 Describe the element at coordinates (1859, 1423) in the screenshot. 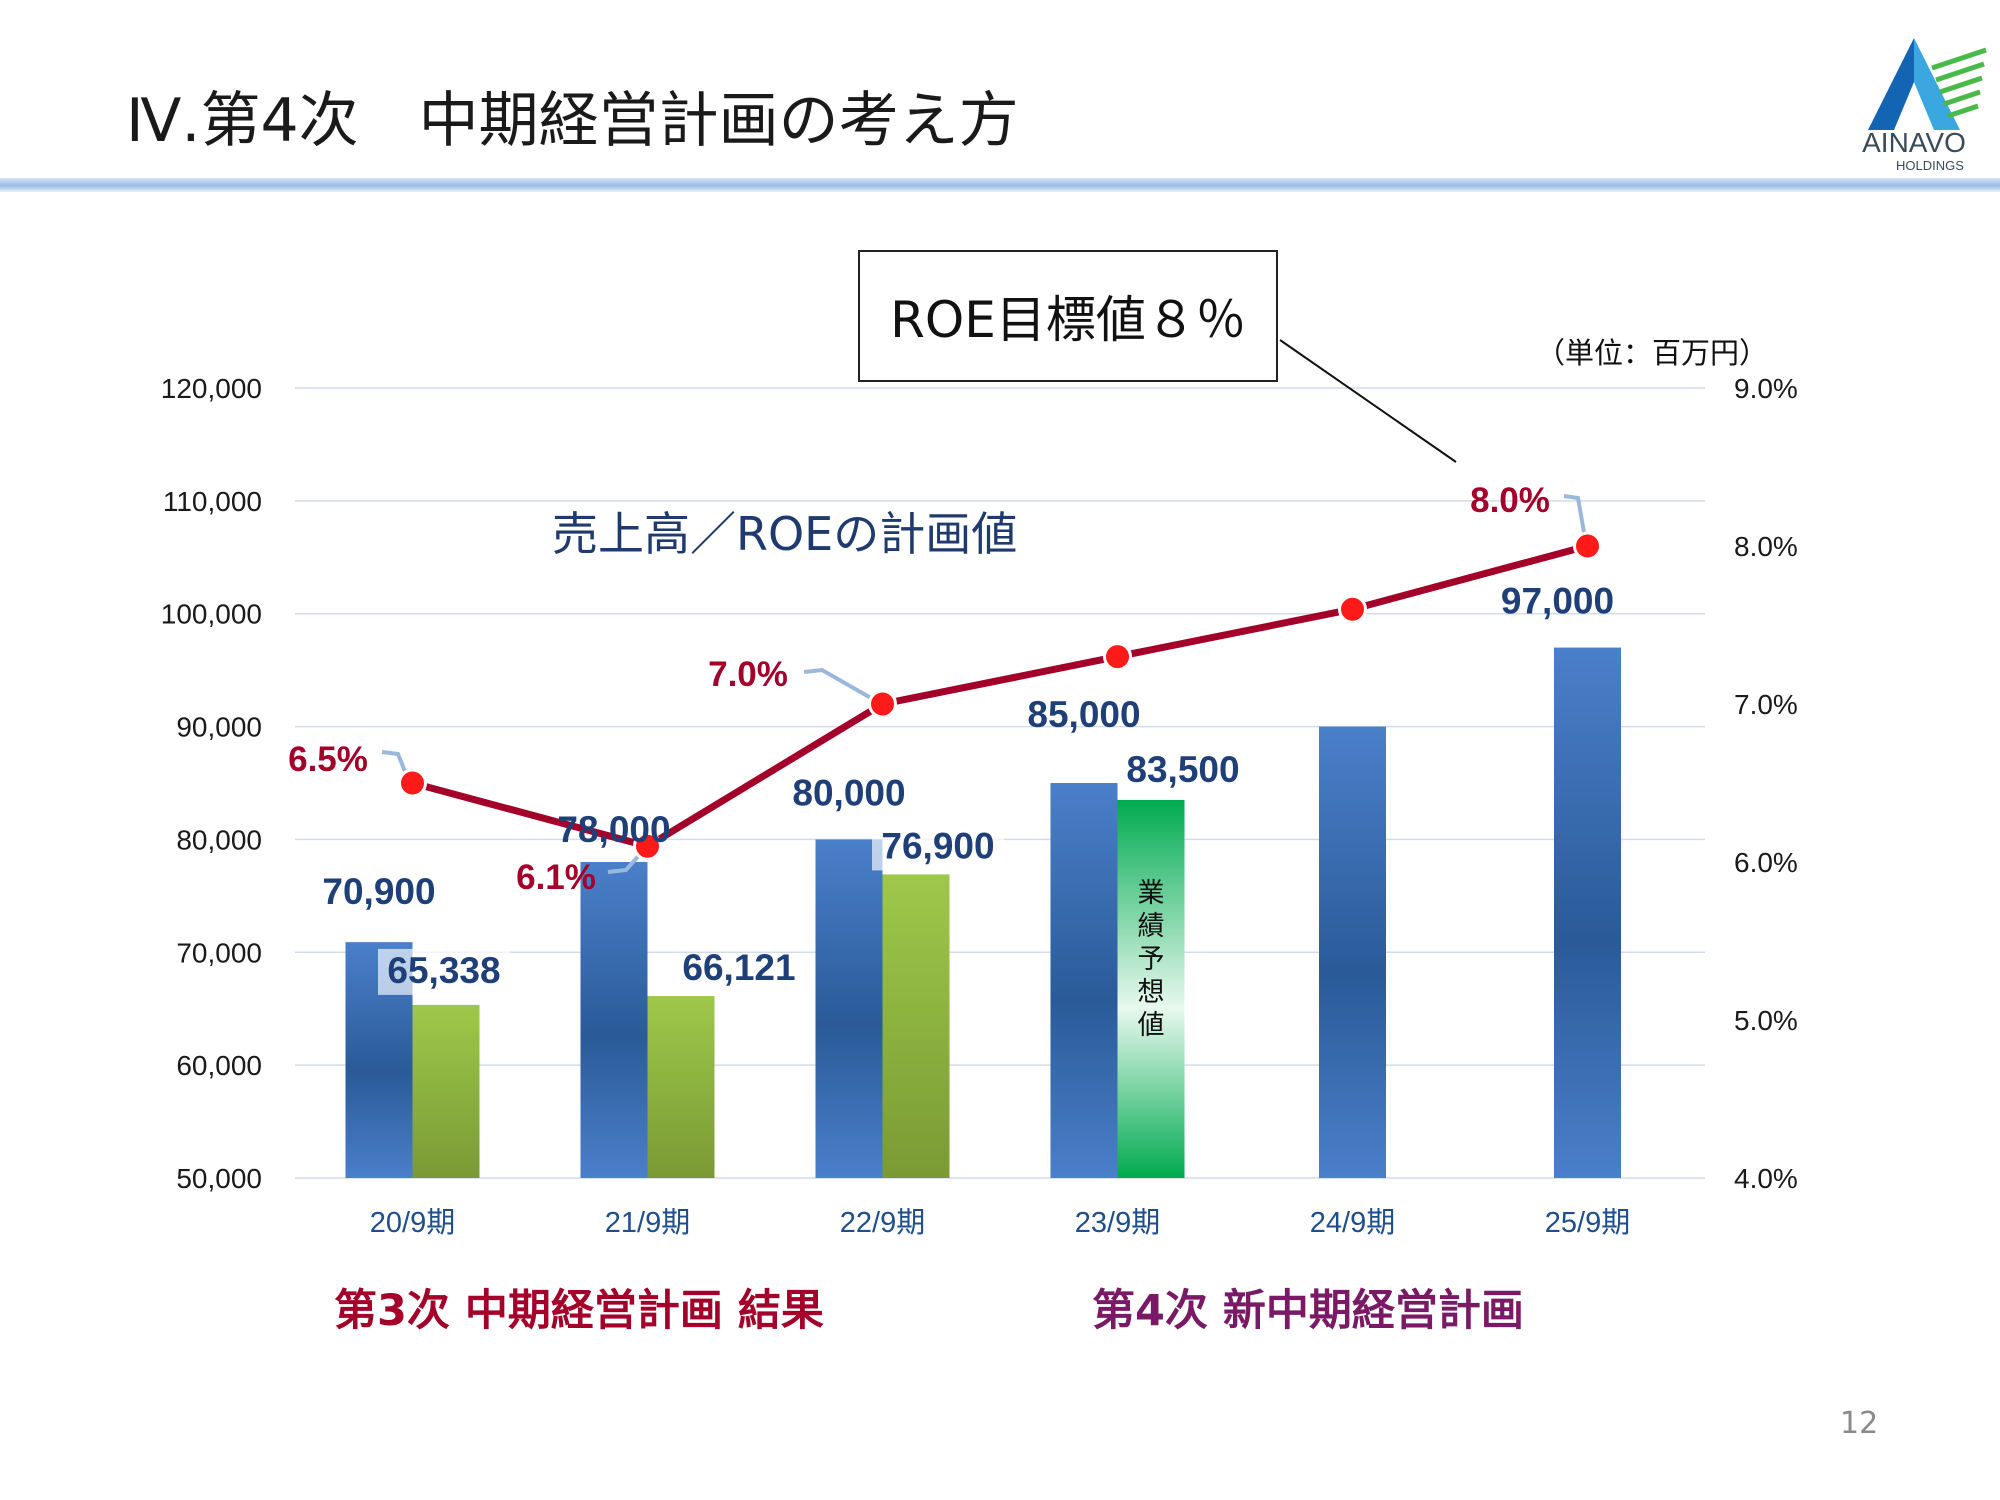

I see `page-number: 12` at that location.